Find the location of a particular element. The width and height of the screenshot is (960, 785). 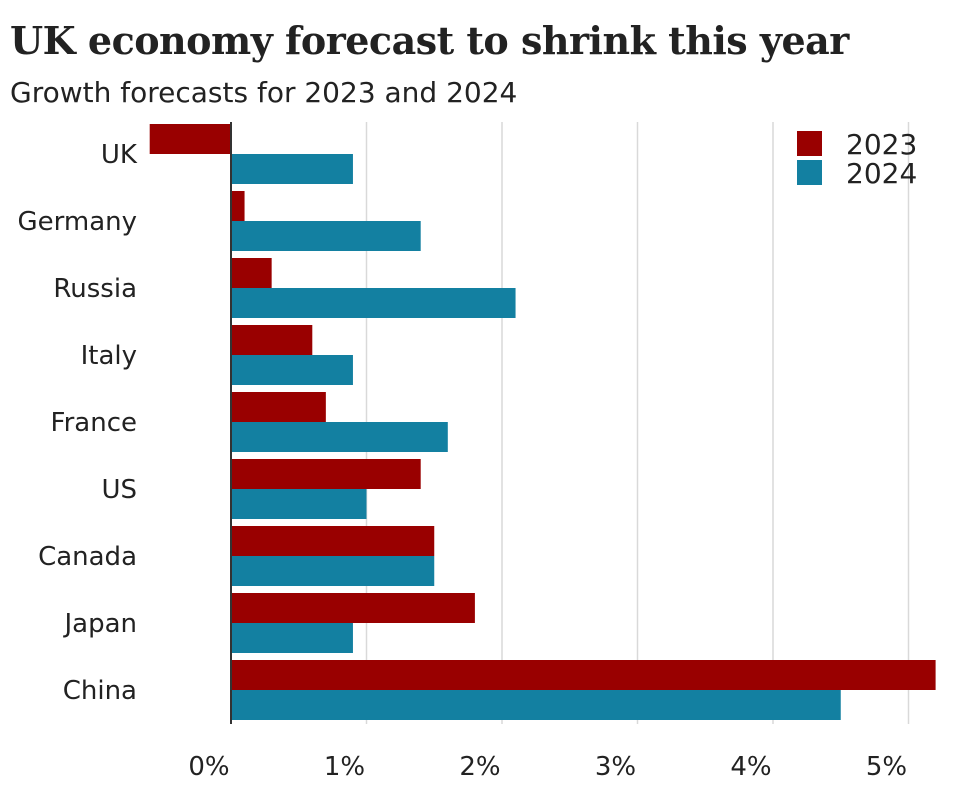

x-tick-label: 1% is located at coordinates (344, 767).